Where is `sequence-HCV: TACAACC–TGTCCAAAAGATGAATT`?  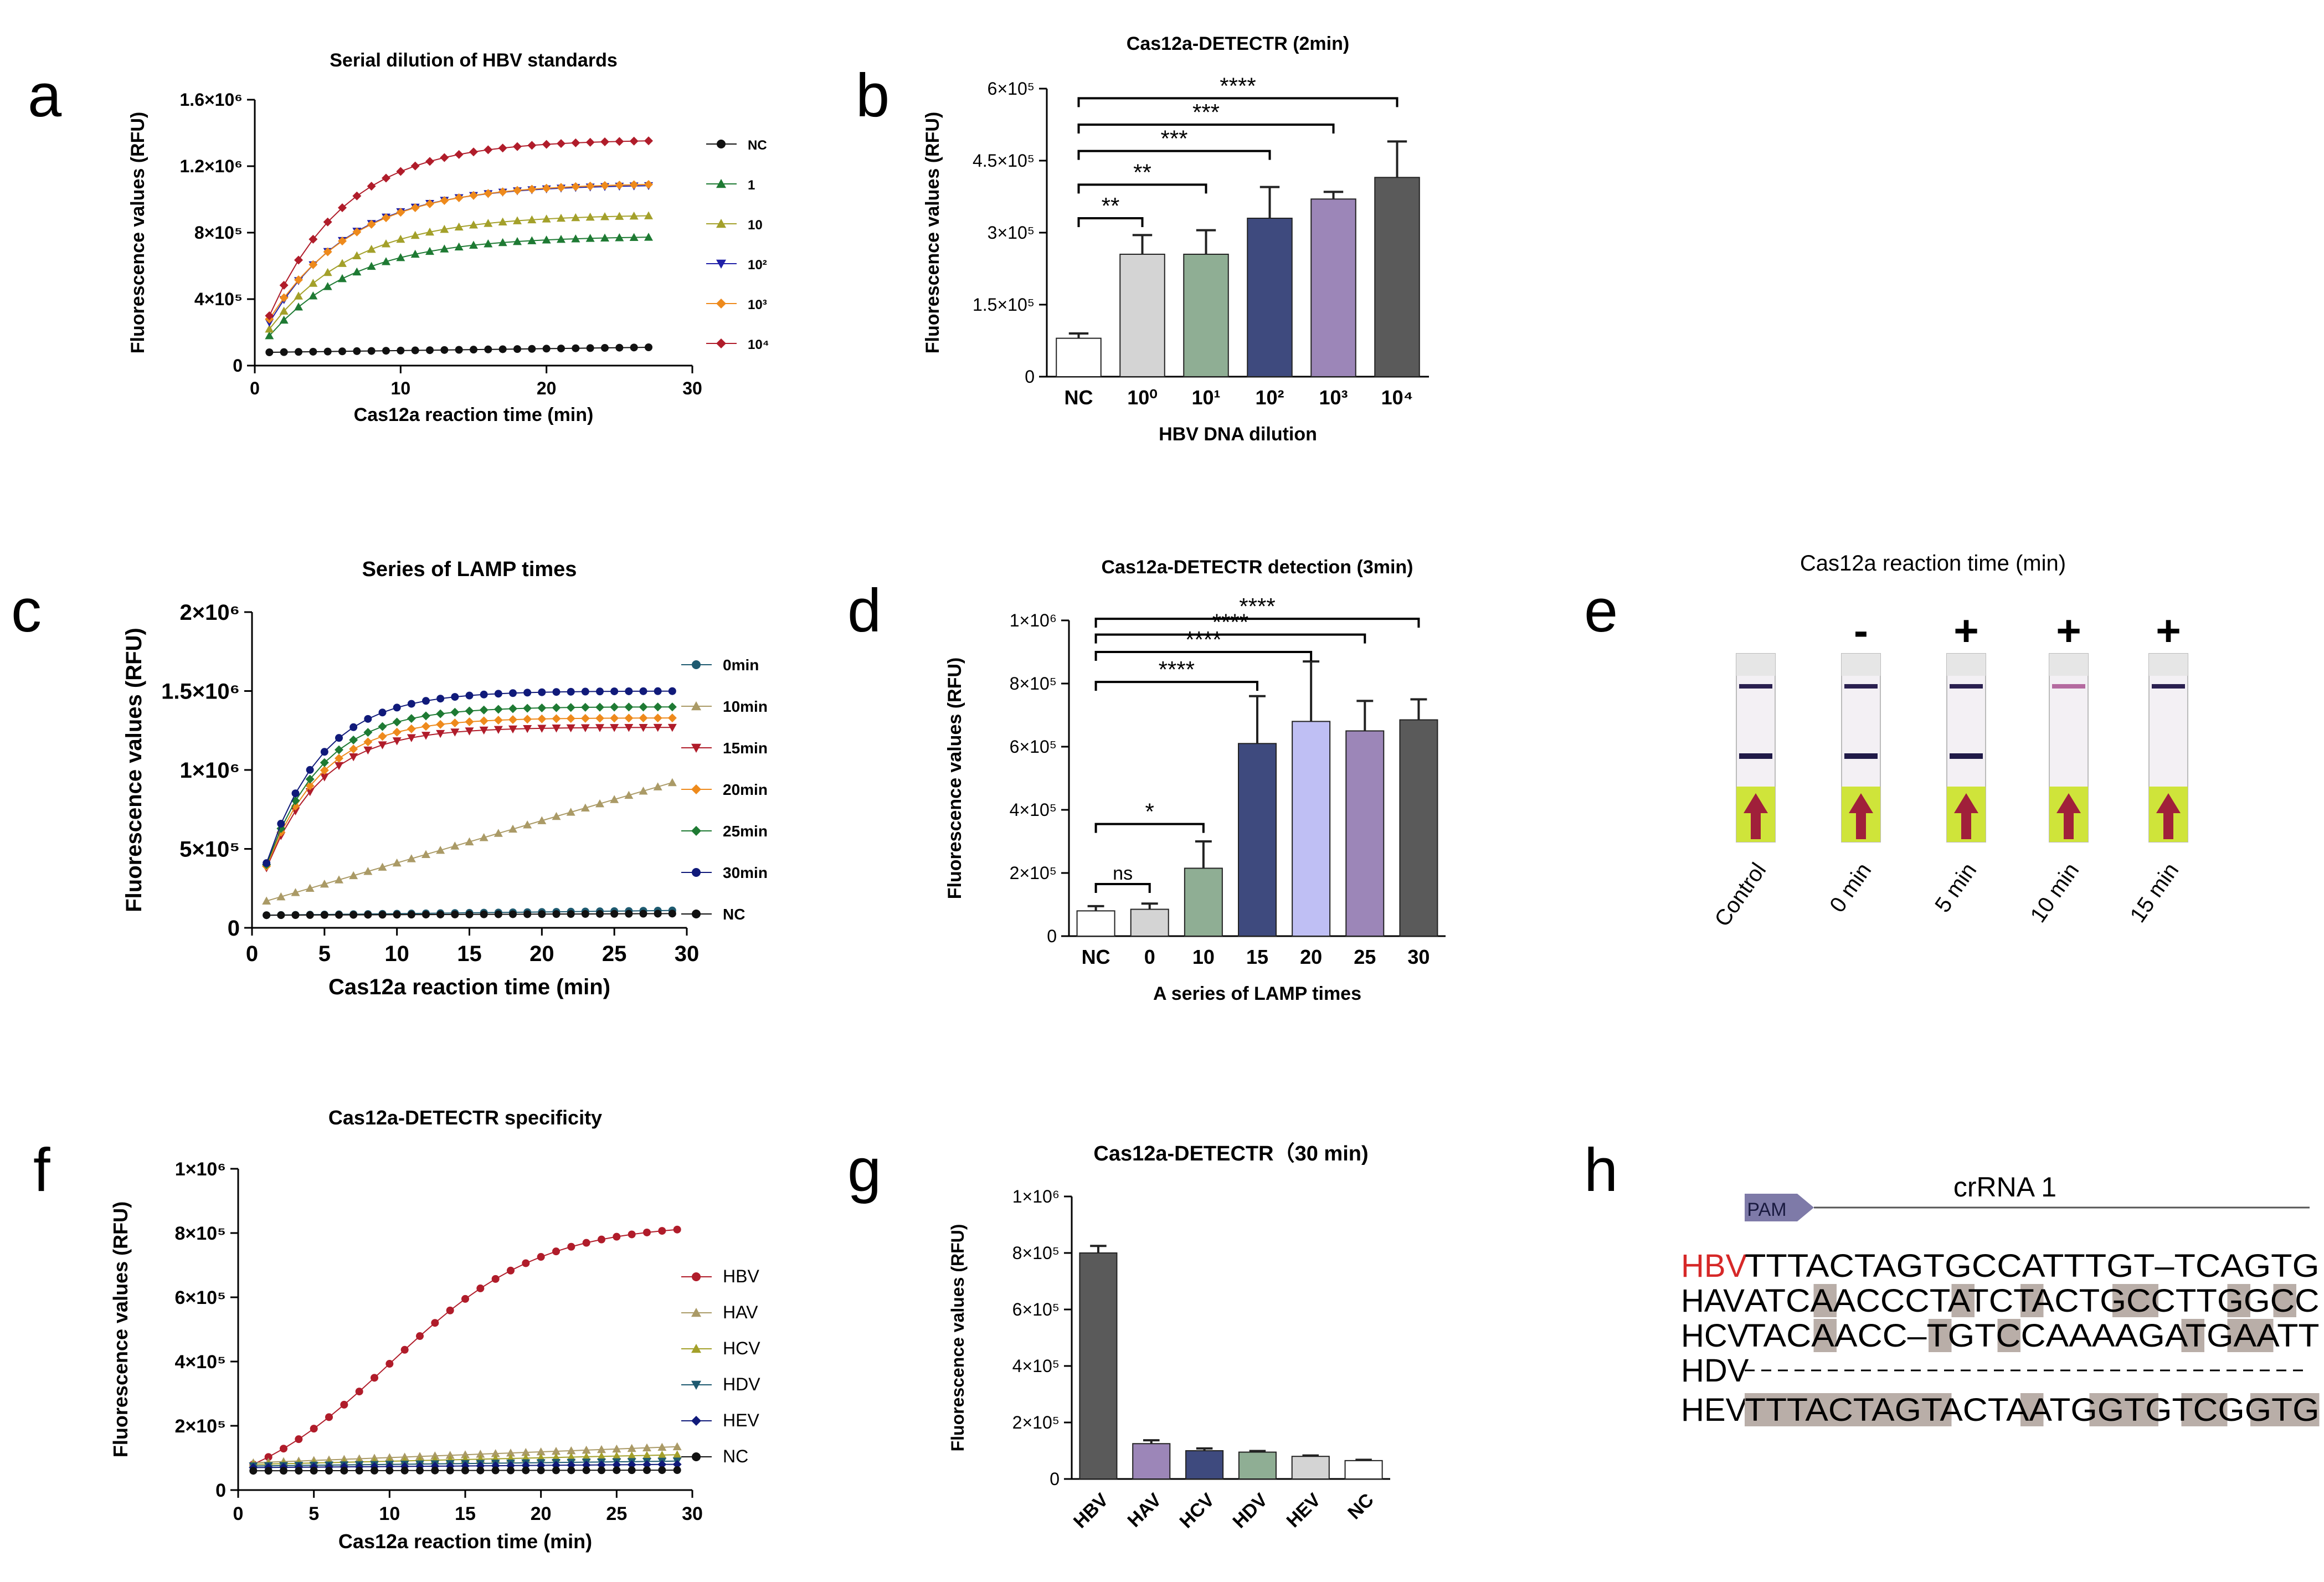
sequence-HCV: TACAACC–TGTCCAAAAGATGAATT is located at coordinates (2032, 1336).